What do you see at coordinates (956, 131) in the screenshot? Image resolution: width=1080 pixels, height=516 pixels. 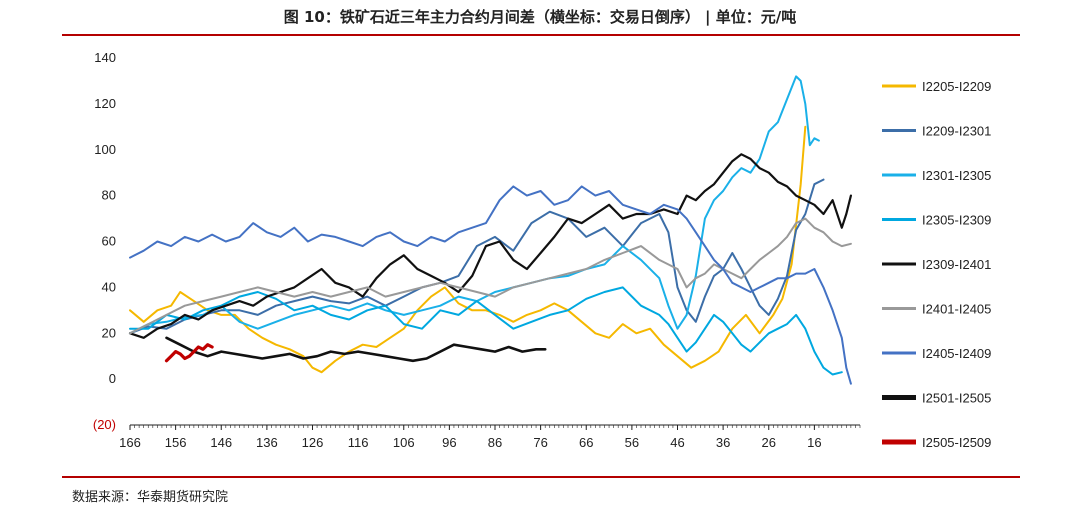 I see `legend-label: I2209-I2301` at bounding box center [956, 131].